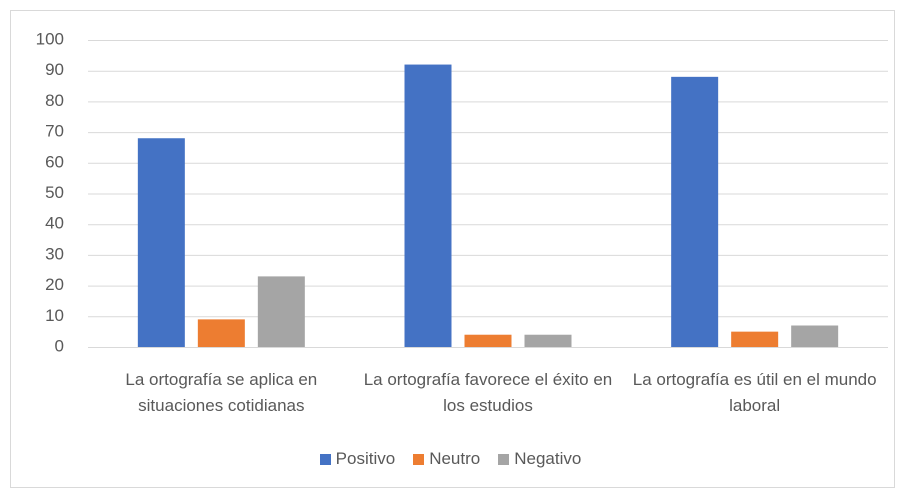 This screenshot has height=493, width=901. Describe the element at coordinates (54, 161) in the screenshot. I see `y-tick-label: 60` at that location.